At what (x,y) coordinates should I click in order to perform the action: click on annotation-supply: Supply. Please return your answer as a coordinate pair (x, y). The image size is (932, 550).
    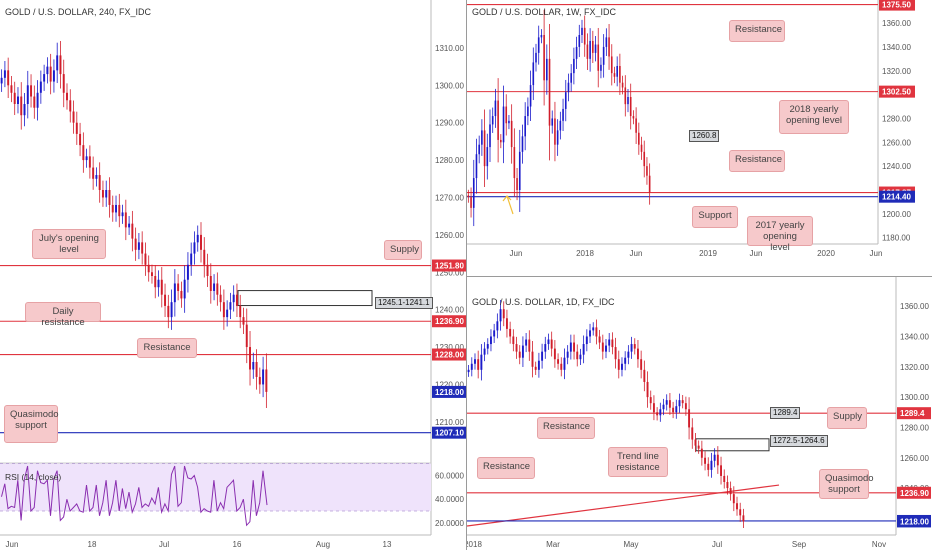
    Looking at the image, I should click on (403, 250).